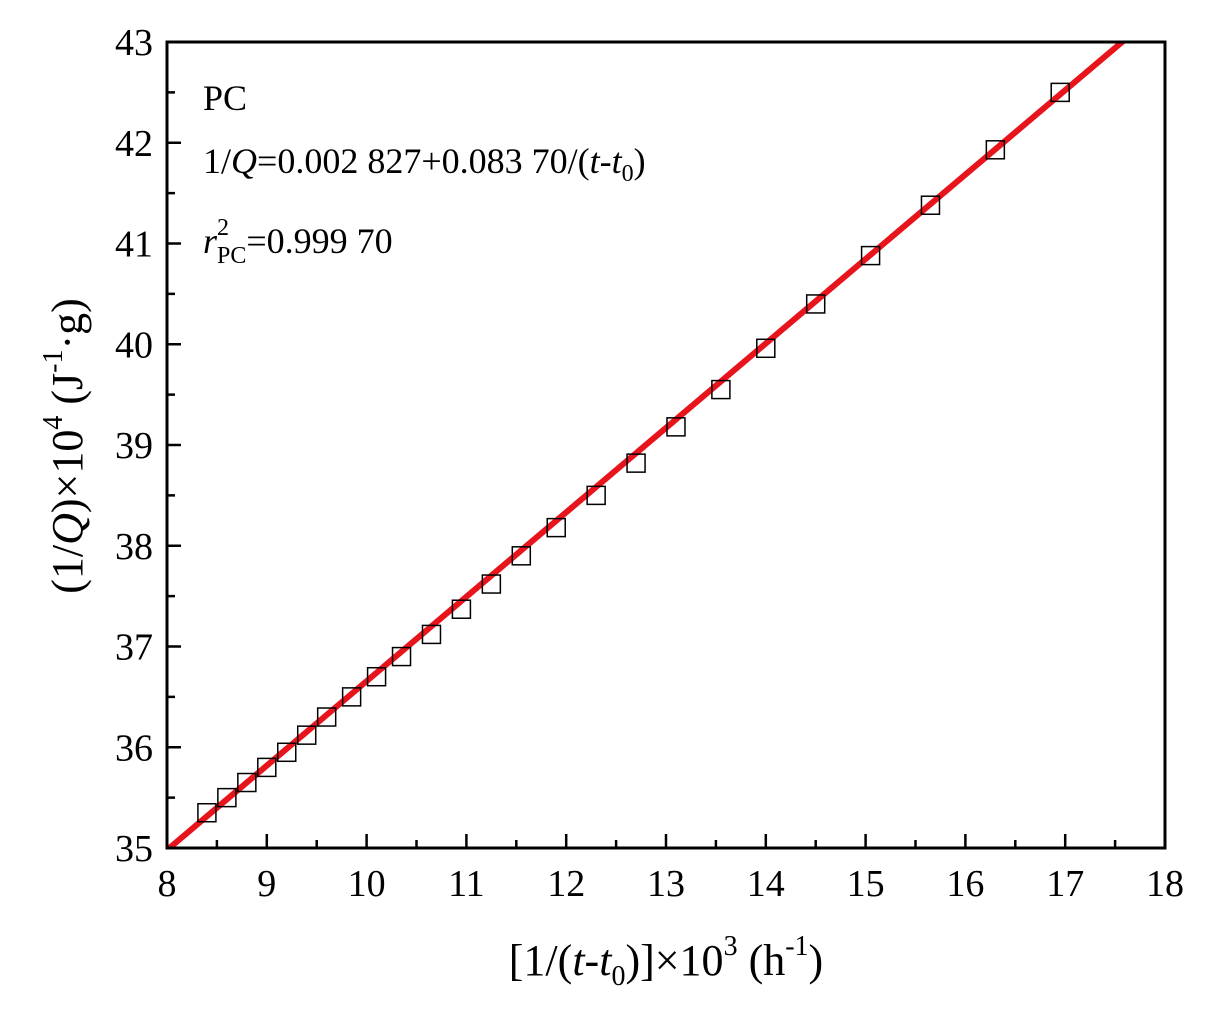 This screenshot has height=1010, width=1206. I want to click on x-tick-label: 11, so click(466, 884).